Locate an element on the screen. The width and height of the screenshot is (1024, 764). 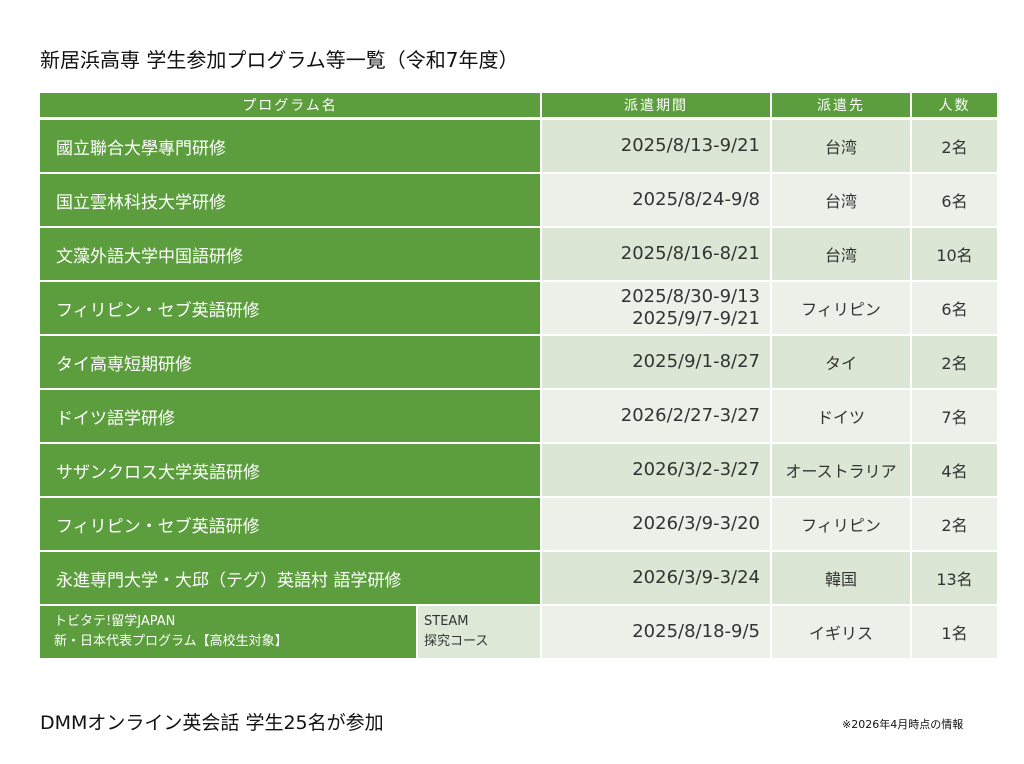
destination-cell: イギリス is located at coordinates (841, 632).